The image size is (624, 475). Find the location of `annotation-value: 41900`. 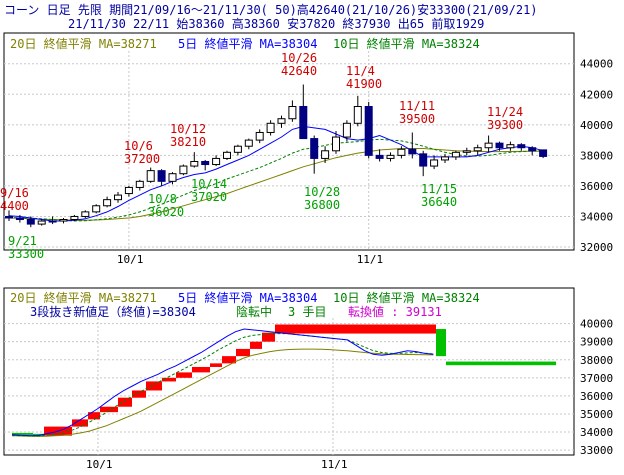

annotation-value: 41900 is located at coordinates (364, 84).